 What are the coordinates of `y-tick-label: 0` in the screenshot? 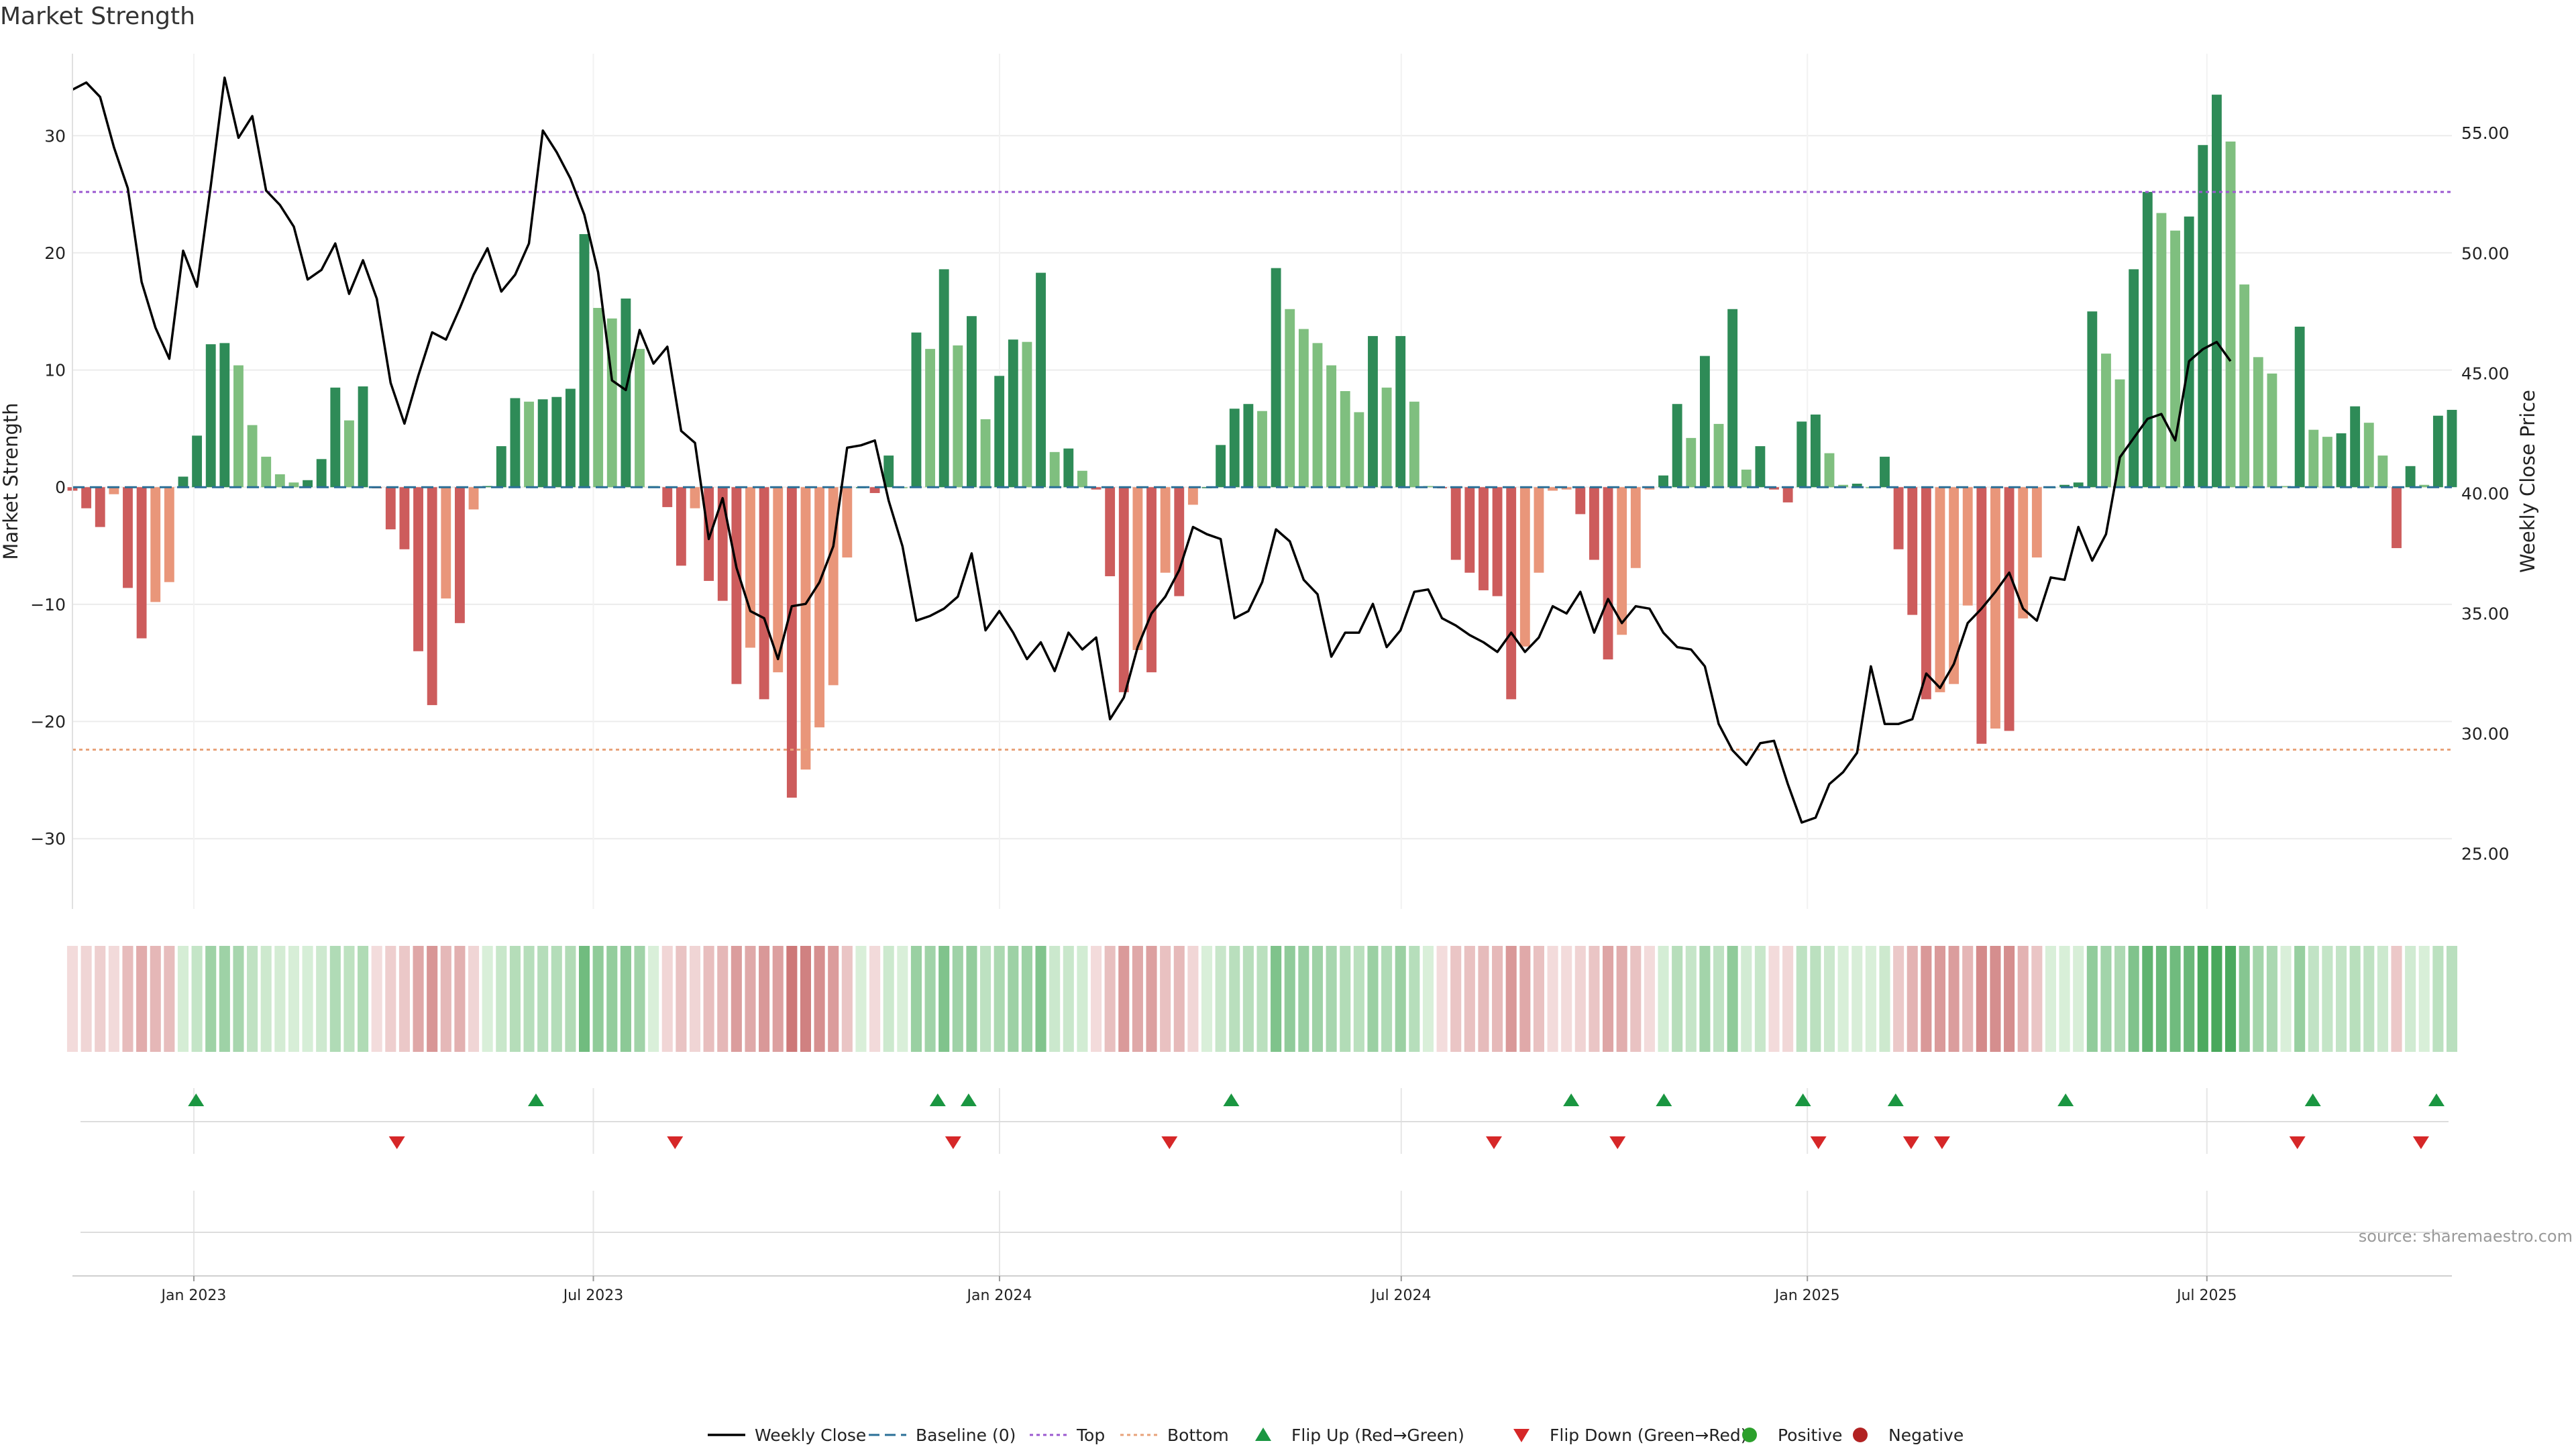 It's located at (60, 487).